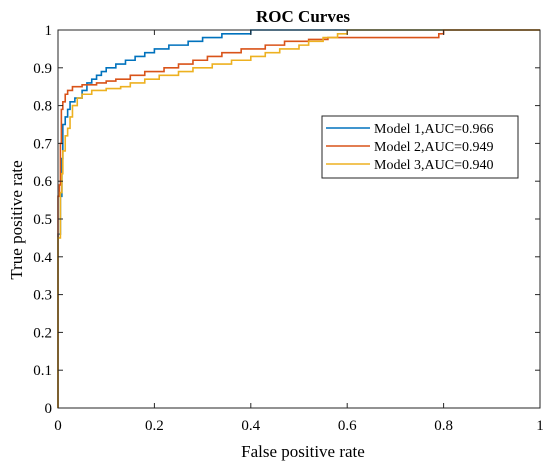  Describe the element at coordinates (540, 426) in the screenshot. I see `x-tick-label: 1` at that location.